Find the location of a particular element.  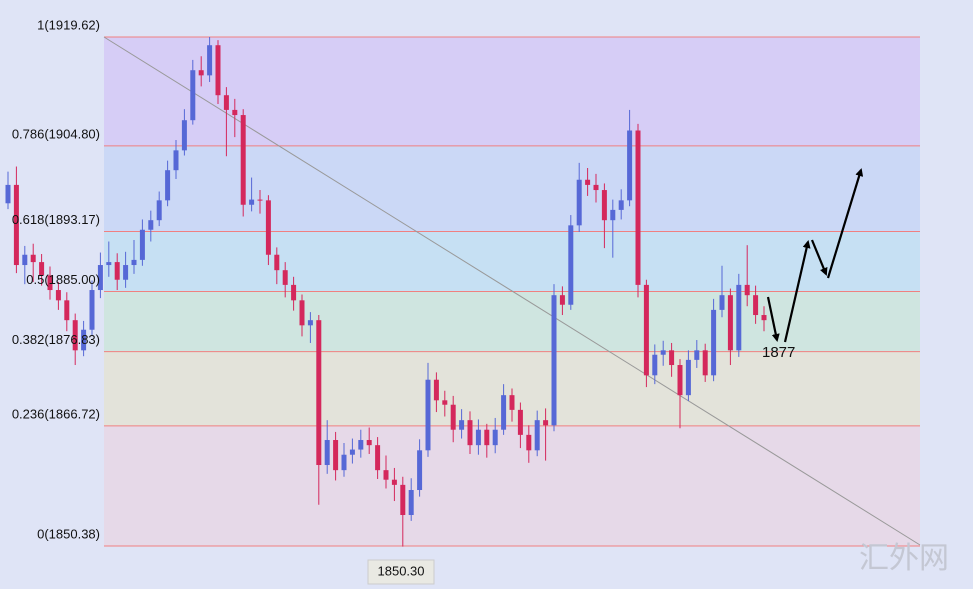

low-label-box is located at coordinates (401, 572).